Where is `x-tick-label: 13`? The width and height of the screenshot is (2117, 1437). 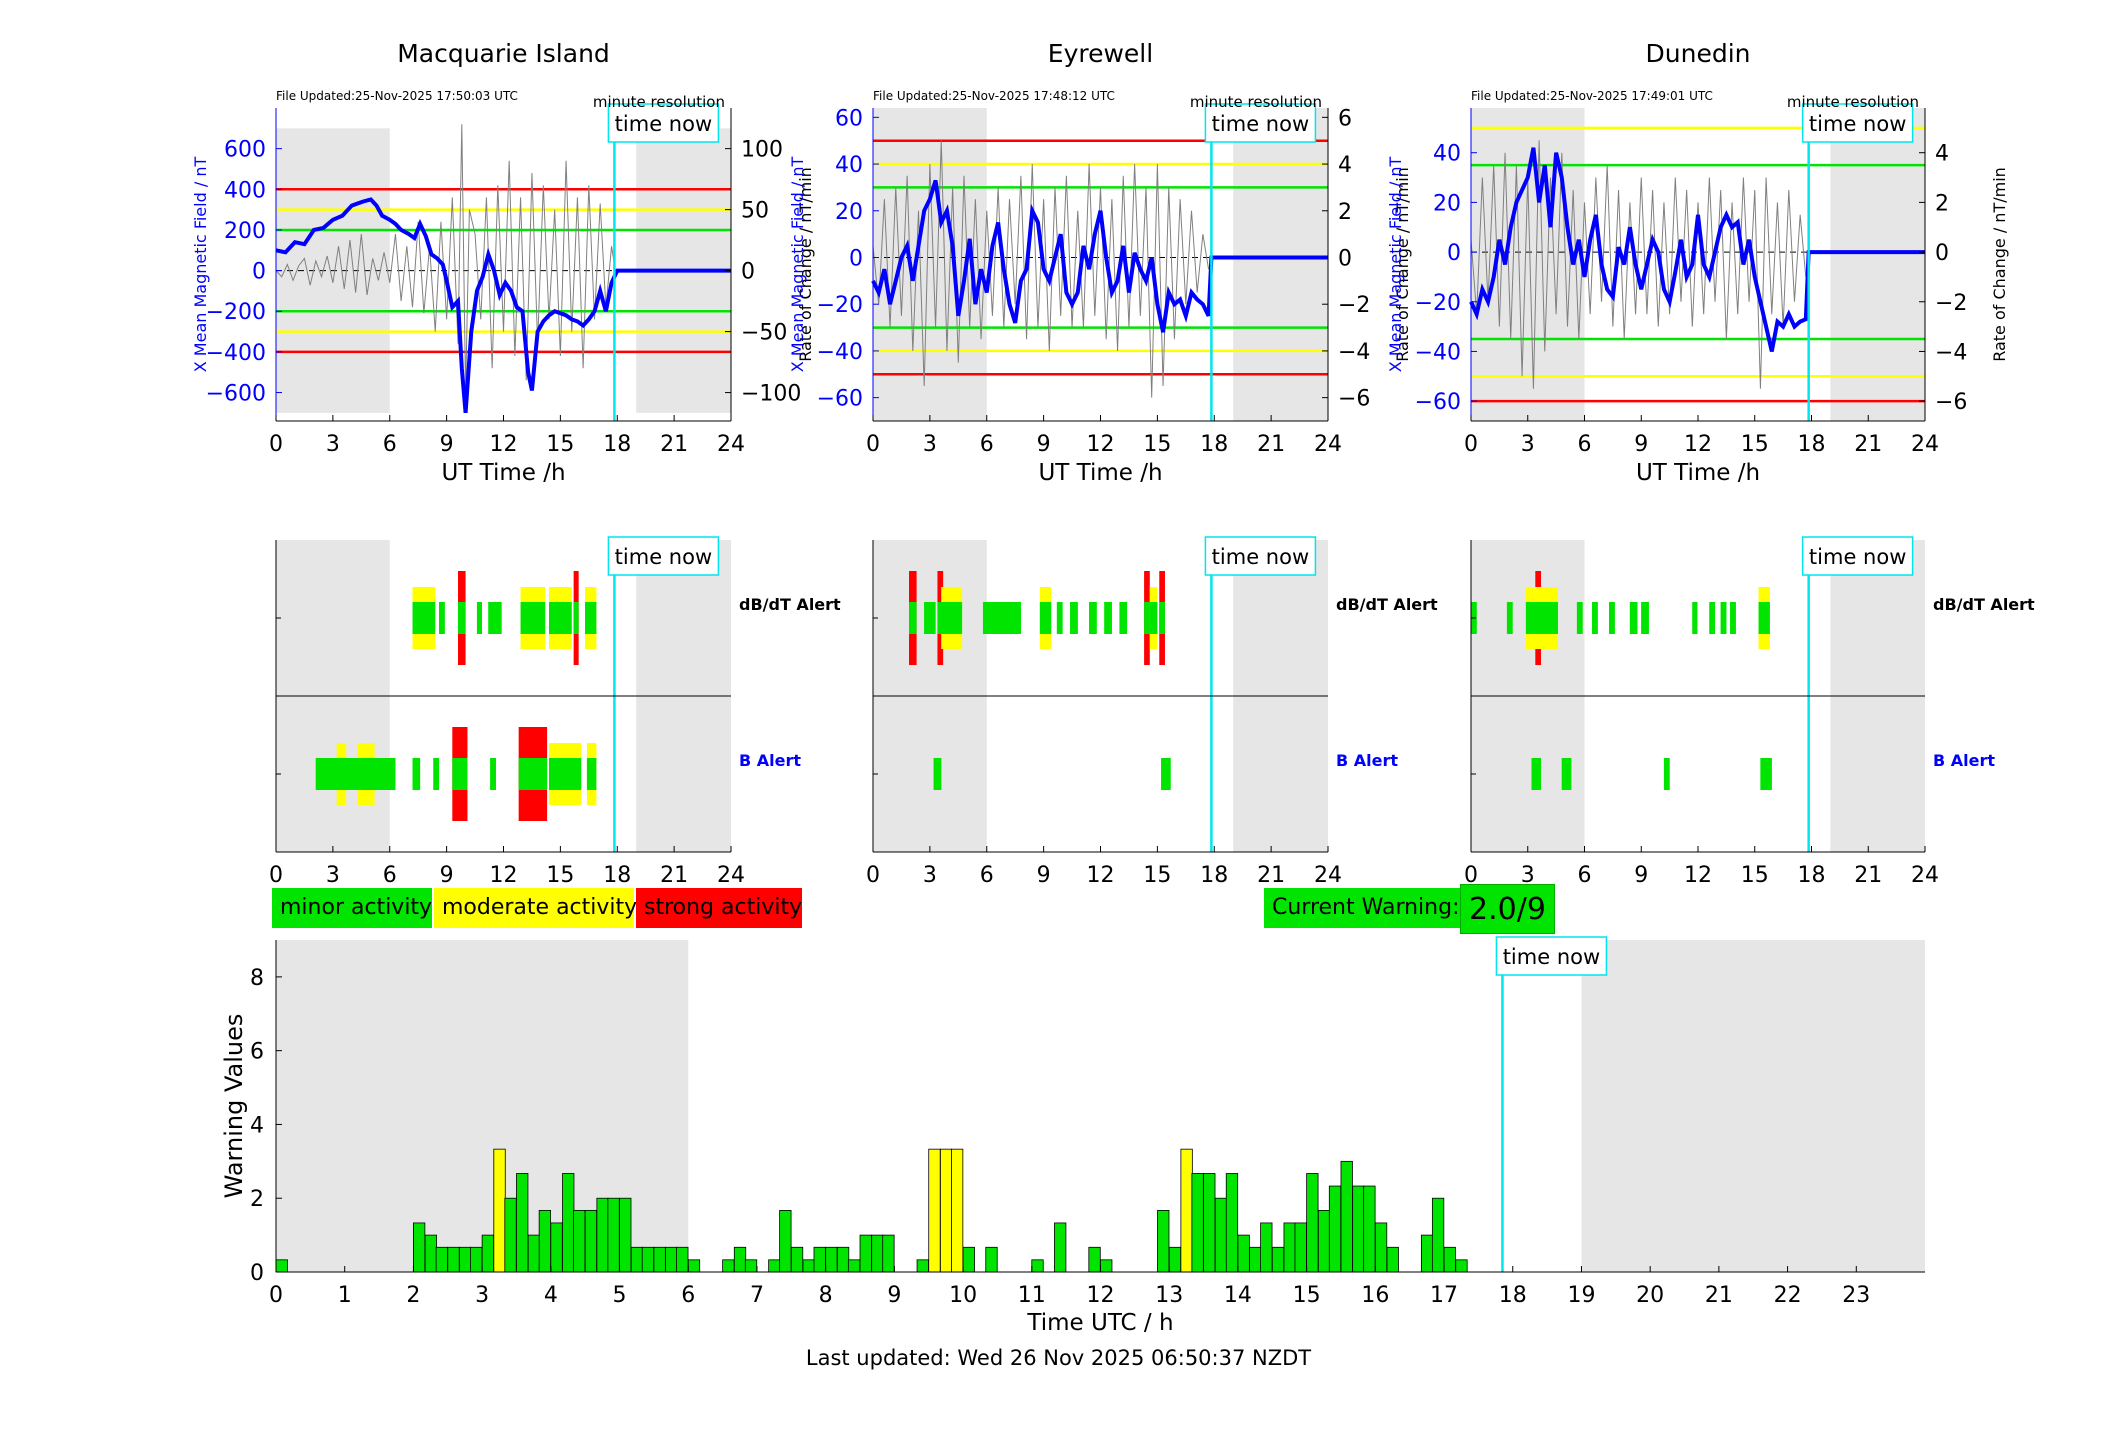
x-tick-label: 13 is located at coordinates (1169, 1295).